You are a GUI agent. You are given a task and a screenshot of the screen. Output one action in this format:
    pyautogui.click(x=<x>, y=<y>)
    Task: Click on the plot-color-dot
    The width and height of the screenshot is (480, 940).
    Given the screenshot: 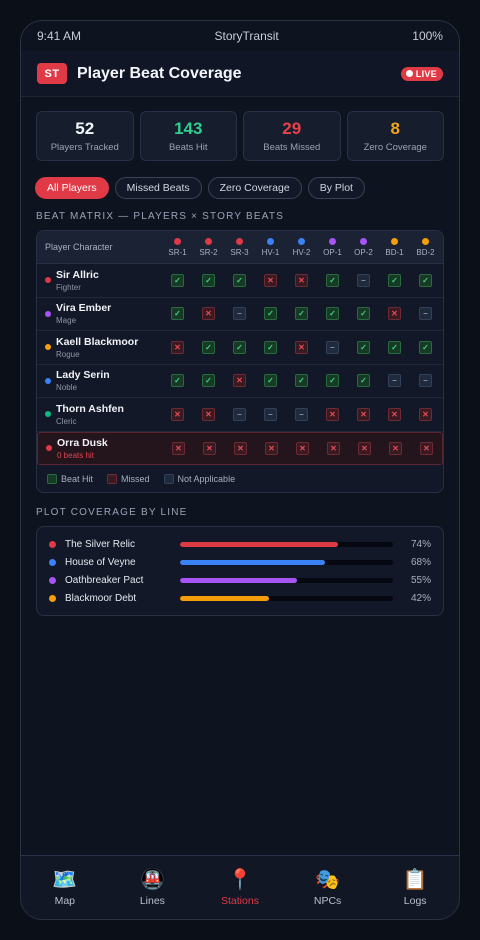 What is the action you would take?
    pyautogui.click(x=52, y=580)
    